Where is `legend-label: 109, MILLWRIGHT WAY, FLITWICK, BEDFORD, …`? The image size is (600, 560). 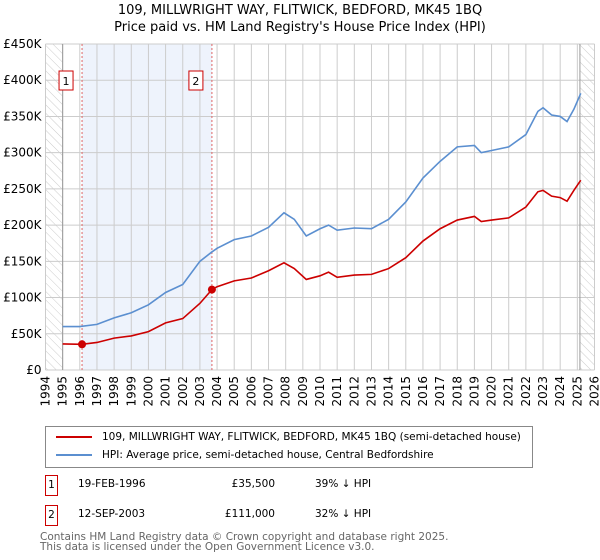
legend-label: 109, MILLWRIGHT WAY, FLITWICK, BEDFORD, … is located at coordinates (311, 437).